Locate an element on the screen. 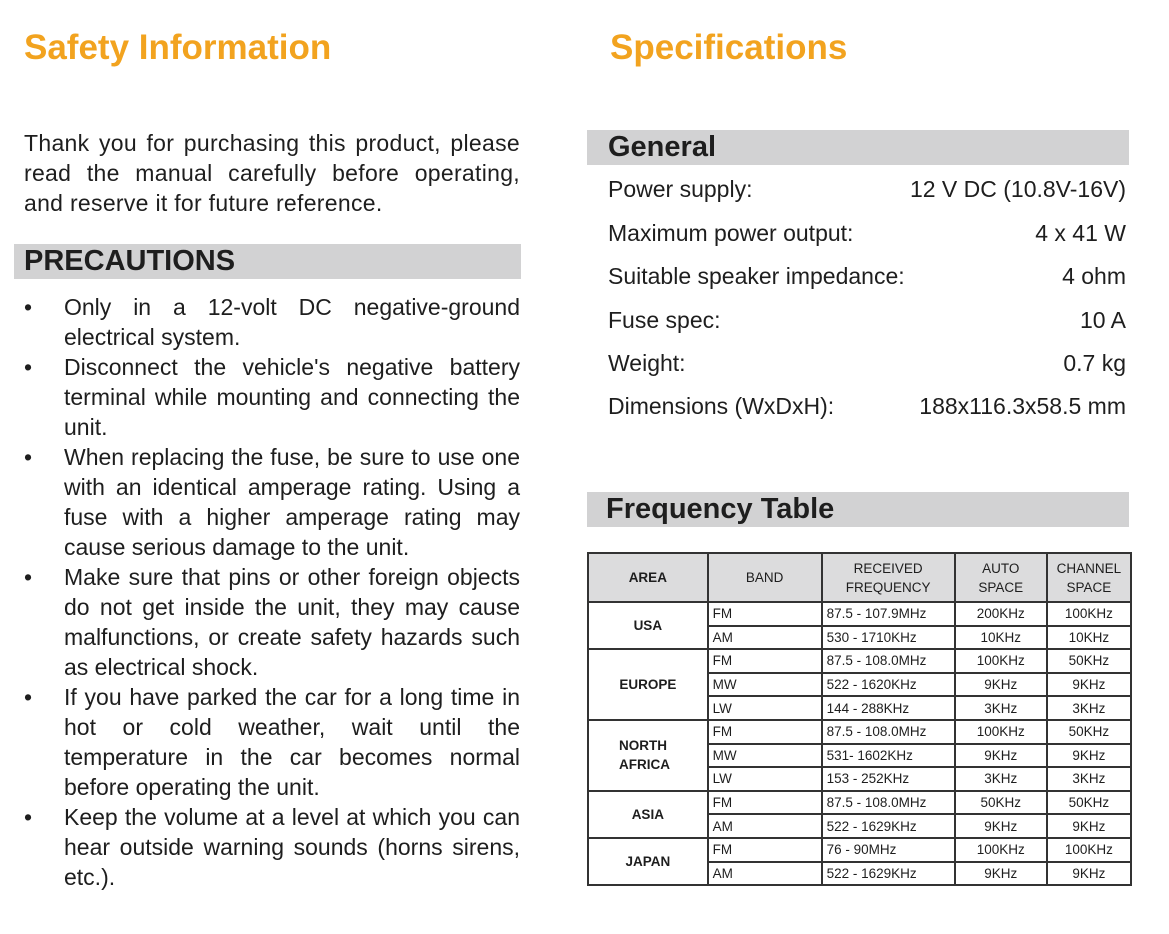 The height and width of the screenshot is (934, 1169). table-row: NORTH AFRICA FM 87.5 - 108.0MHz 100KHz 50KHz is located at coordinates (860, 755).